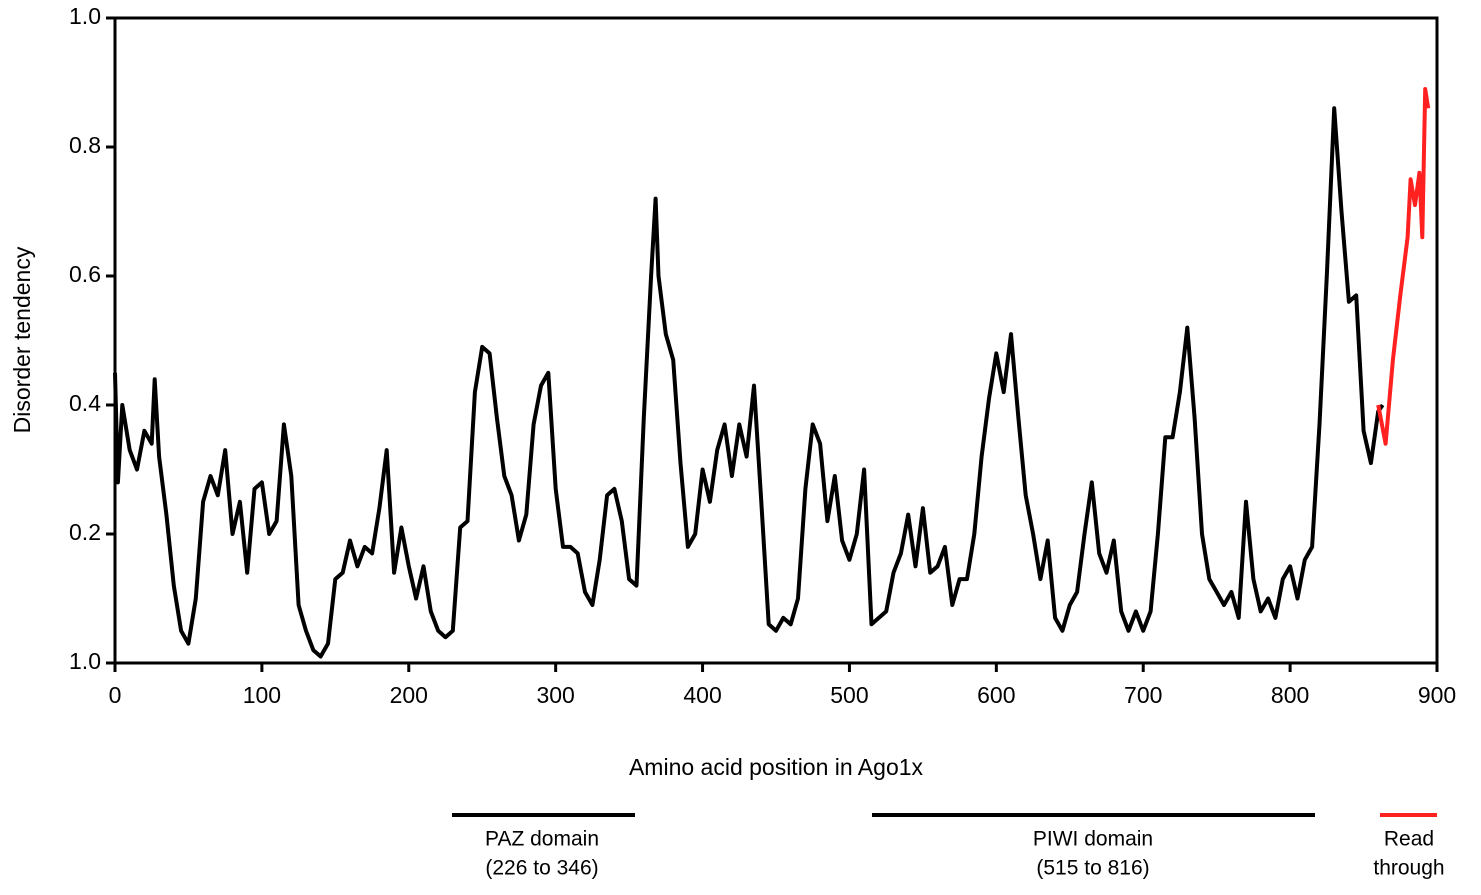 Image resolution: width=1481 pixels, height=895 pixels. What do you see at coordinates (1403, 266) in the screenshot?
I see `data-line` at bounding box center [1403, 266].